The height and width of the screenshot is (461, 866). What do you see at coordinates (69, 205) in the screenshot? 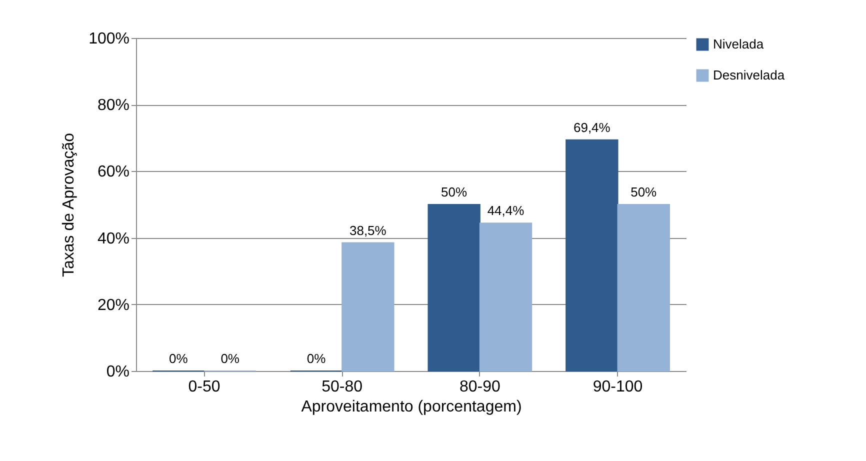
I see `y-axis-title: Taxas de Aprovação` at bounding box center [69, 205].